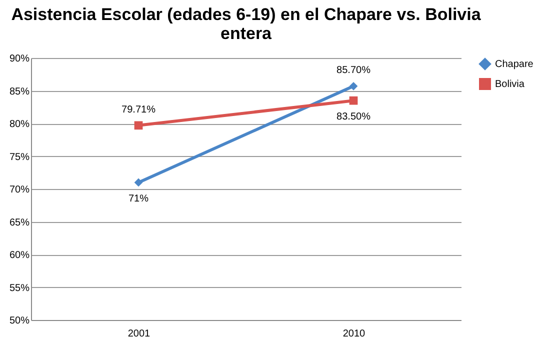 The height and width of the screenshot is (345, 556). Describe the element at coordinates (19, 59) in the screenshot. I see `y-tick-label: 90%` at that location.